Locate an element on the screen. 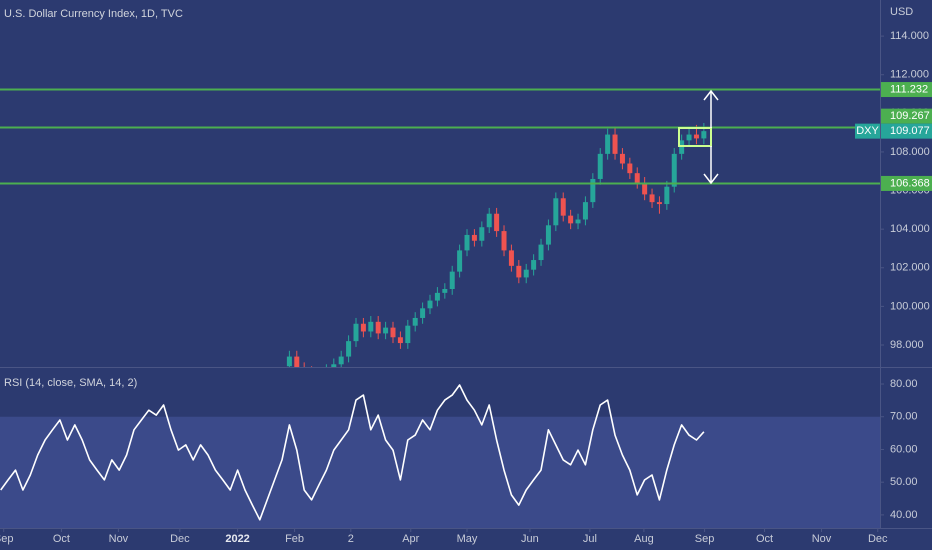 The image size is (932, 550). x-tick-label: 2022 is located at coordinates (237, 539).